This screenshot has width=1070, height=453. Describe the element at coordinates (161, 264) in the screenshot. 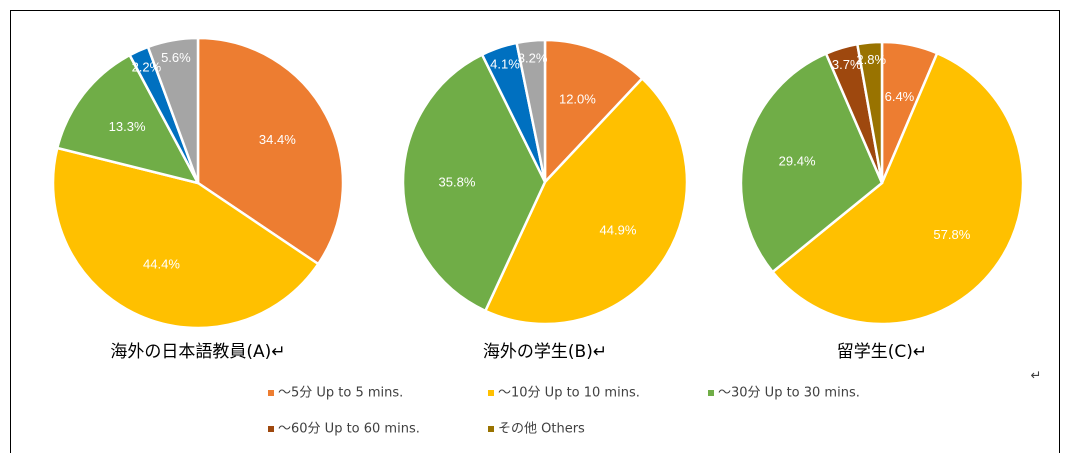

I see `data-label: 44.4%` at that location.